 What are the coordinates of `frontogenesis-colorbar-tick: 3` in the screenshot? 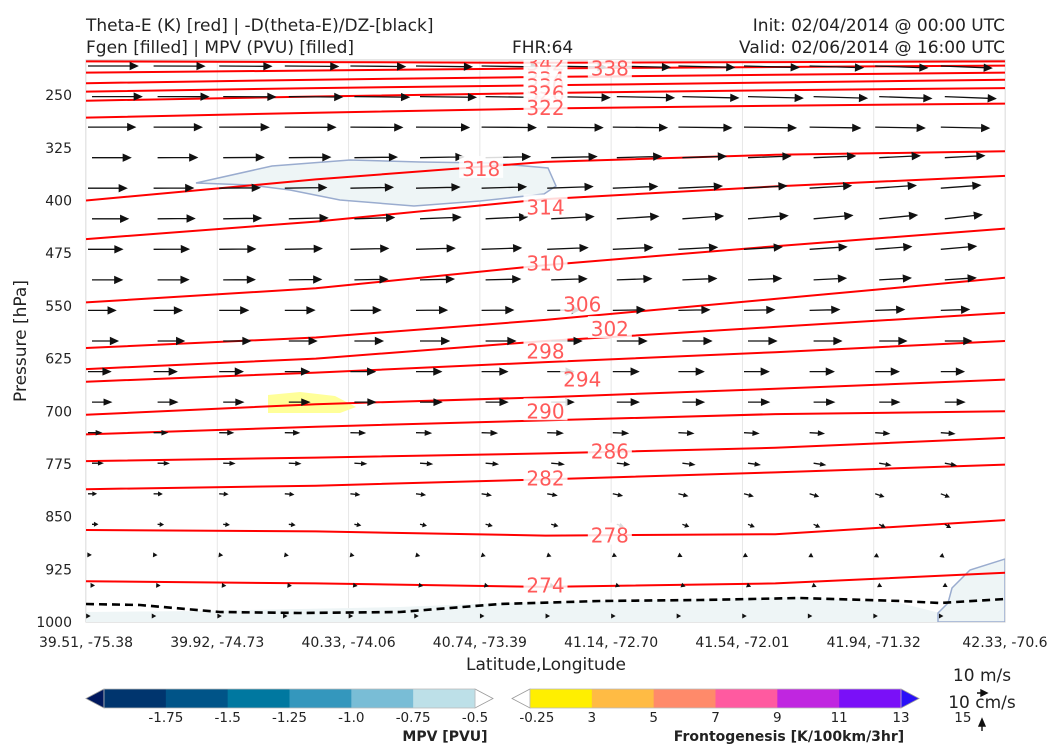 It's located at (592, 718).